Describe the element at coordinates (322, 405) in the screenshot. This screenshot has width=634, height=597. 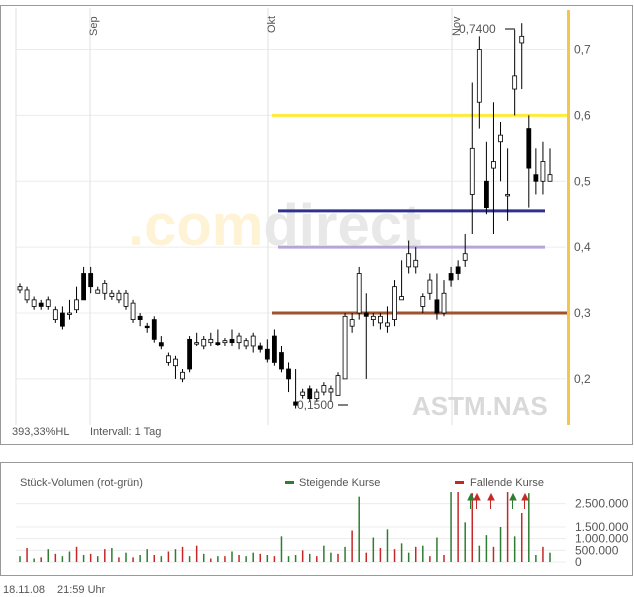
I see `low-marker: 0,1500` at that location.